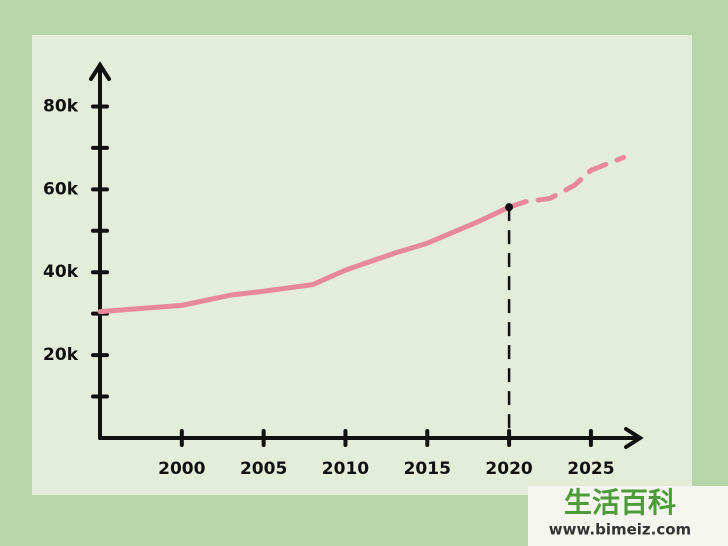 The height and width of the screenshot is (546, 728). What do you see at coordinates (427, 469) in the screenshot?
I see `x-tick-label: 2015` at bounding box center [427, 469].